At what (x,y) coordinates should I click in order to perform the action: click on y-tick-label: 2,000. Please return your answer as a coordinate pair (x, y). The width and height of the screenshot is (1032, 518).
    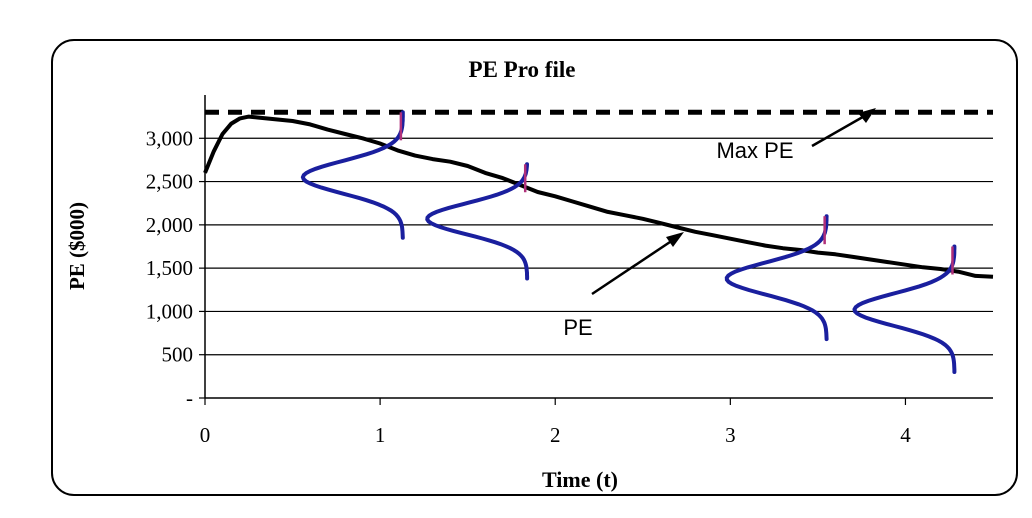
    Looking at the image, I should click on (169, 225).